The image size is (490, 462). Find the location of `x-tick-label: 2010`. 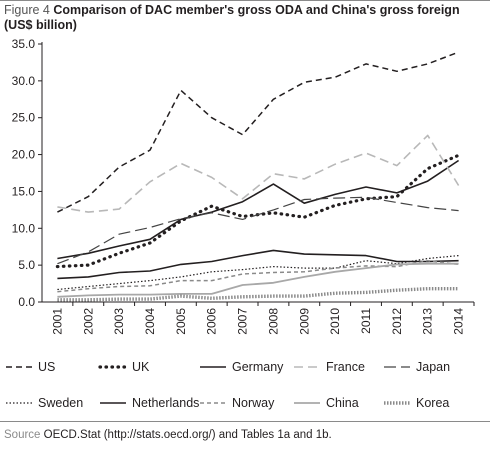

x-tick-label: 2010 is located at coordinates (335, 321).